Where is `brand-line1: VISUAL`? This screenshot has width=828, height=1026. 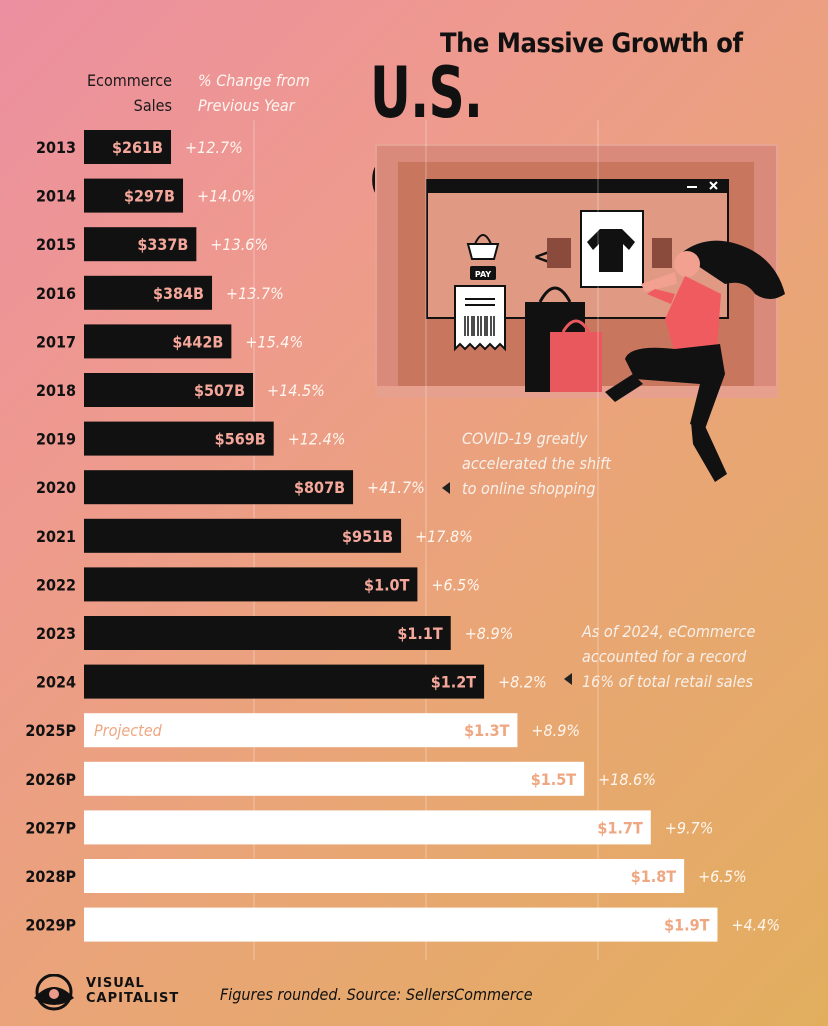 brand-line1: VISUAL is located at coordinates (115, 983).